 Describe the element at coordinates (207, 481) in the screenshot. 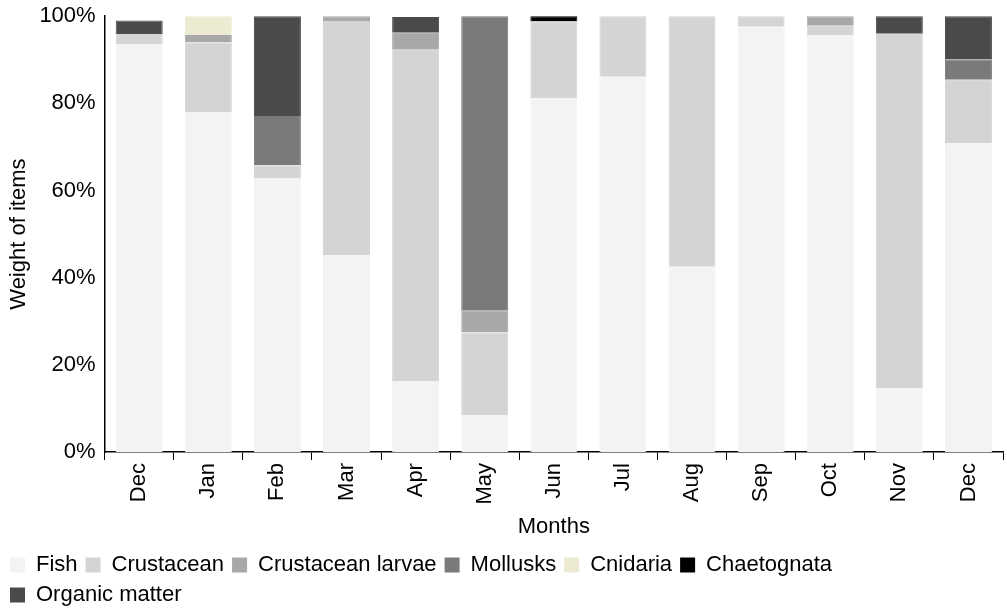

I see `x-tick-label: Jan` at that location.